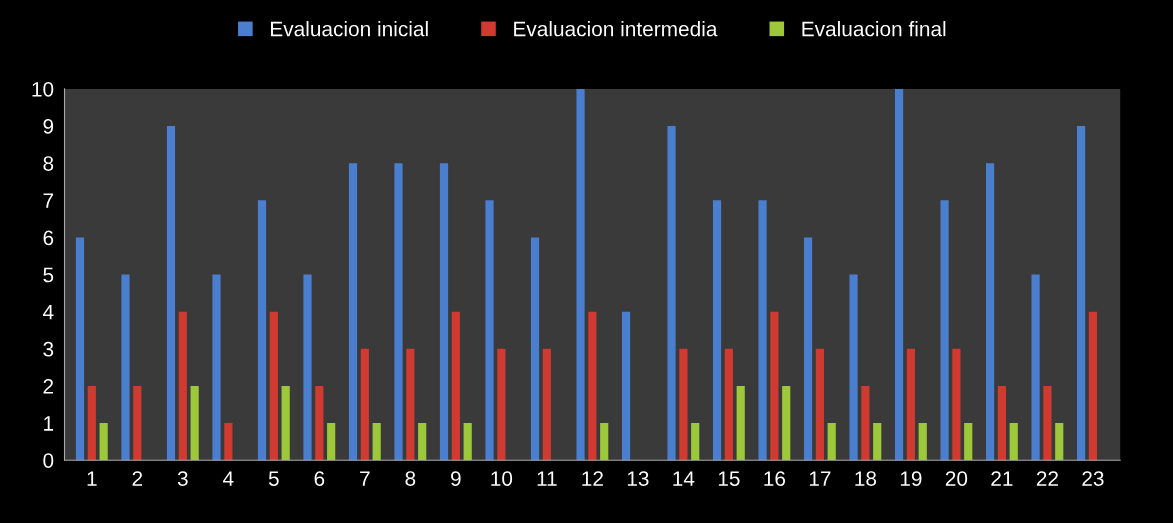  What do you see at coordinates (866, 478) in the screenshot?
I see `x-tick-label: 18` at bounding box center [866, 478].